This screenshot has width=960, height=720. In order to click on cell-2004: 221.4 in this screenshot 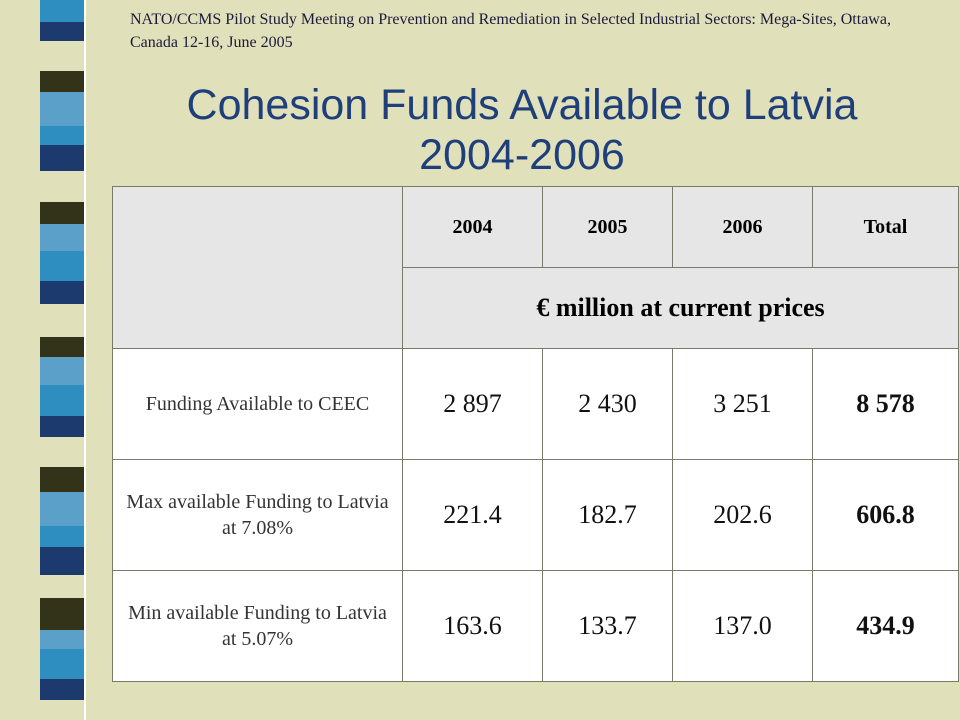, I will do `click(472, 515)`.